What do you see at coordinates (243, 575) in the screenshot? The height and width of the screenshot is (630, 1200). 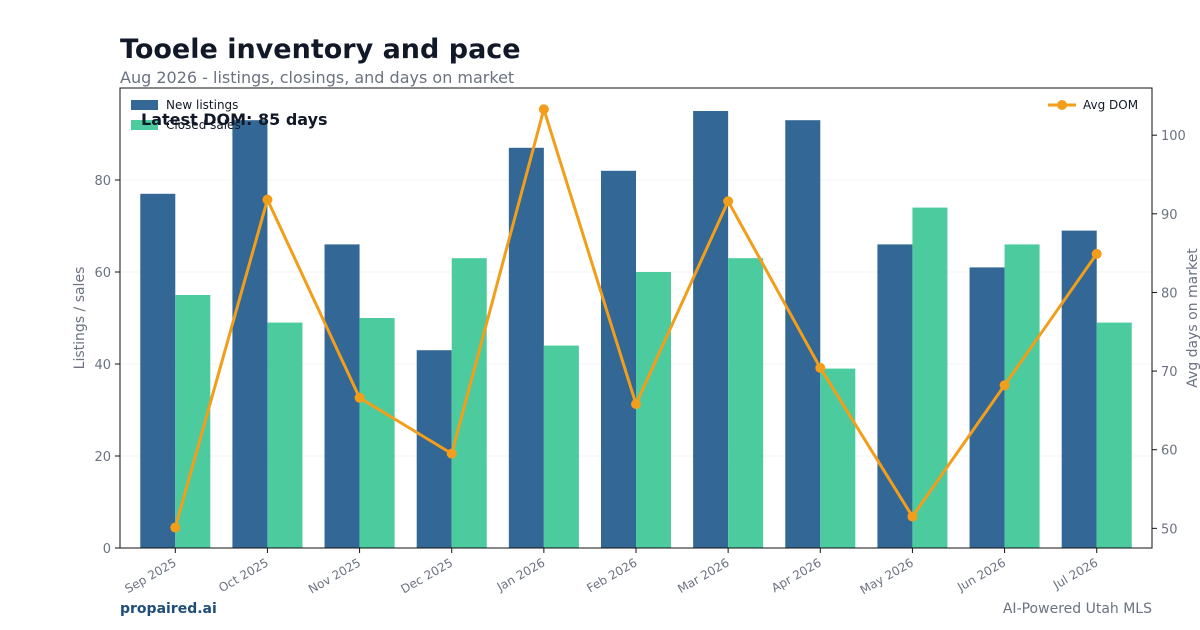 I see `x-tick-label: Oct 2025` at bounding box center [243, 575].